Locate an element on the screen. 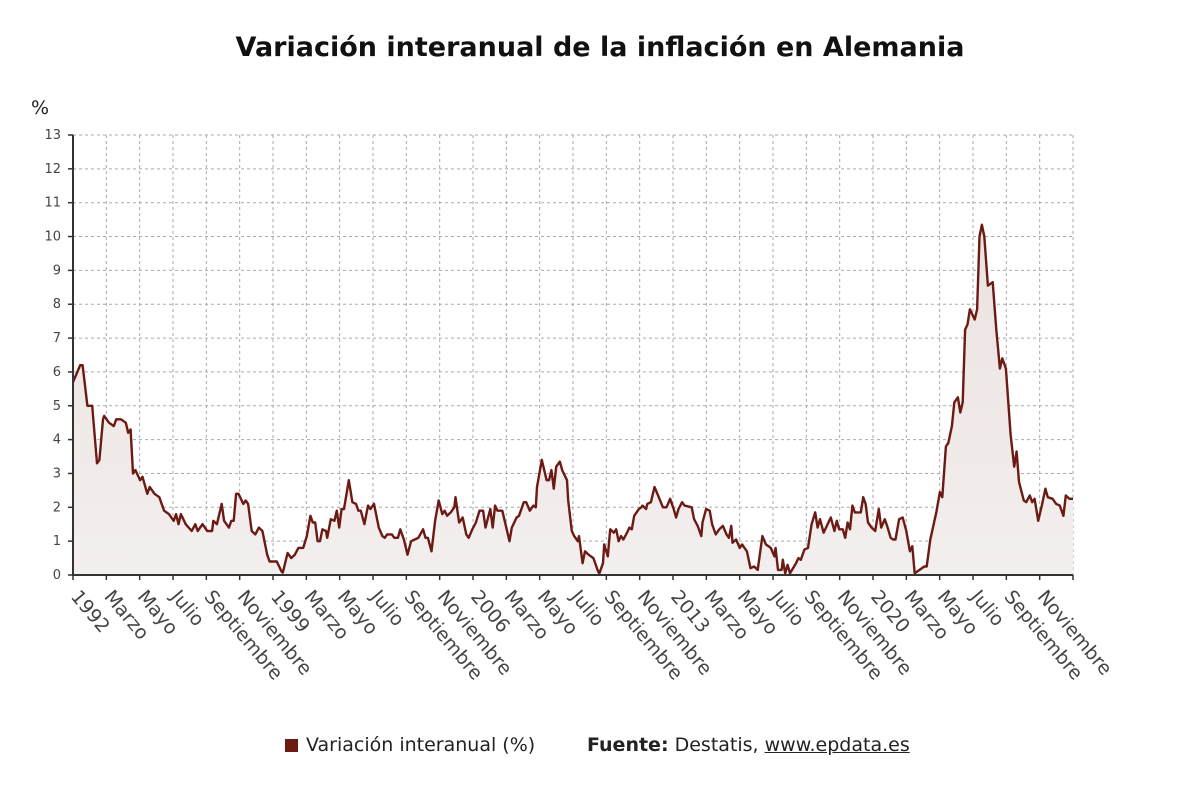 The image size is (1200, 800). y-tick-label: 12 is located at coordinates (52, 169).